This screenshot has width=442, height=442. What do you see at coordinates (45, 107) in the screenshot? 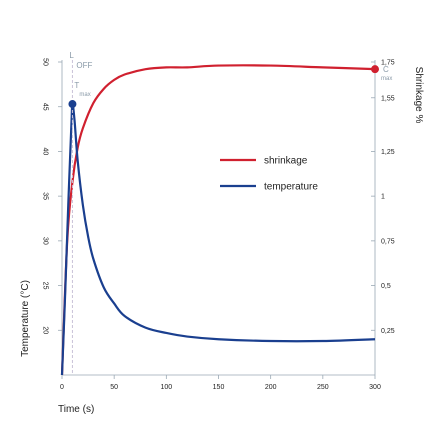
I see `y-left-tick-label-45: 45` at bounding box center [45, 107].